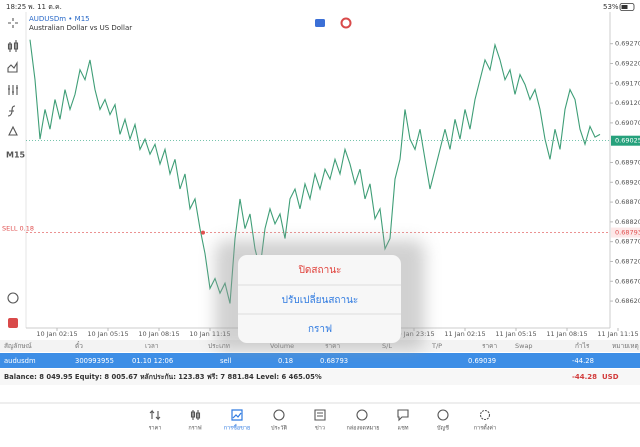 This screenshot has width=640, height=447. Describe the element at coordinates (237, 428) in the screenshot. I see `tab-label: การซื้อขาย` at that location.